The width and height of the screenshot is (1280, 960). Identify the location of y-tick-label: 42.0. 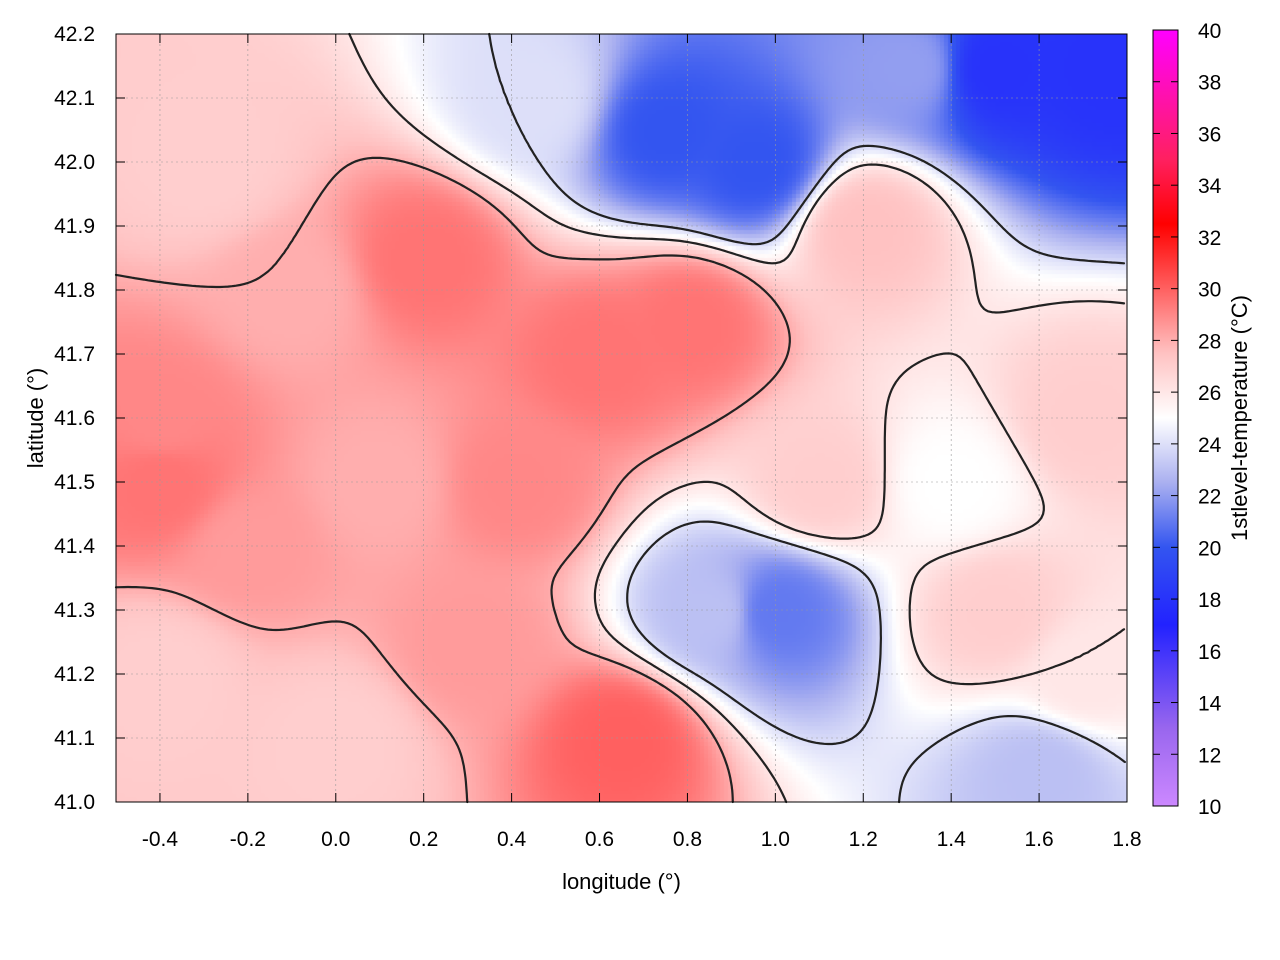
(74, 162).